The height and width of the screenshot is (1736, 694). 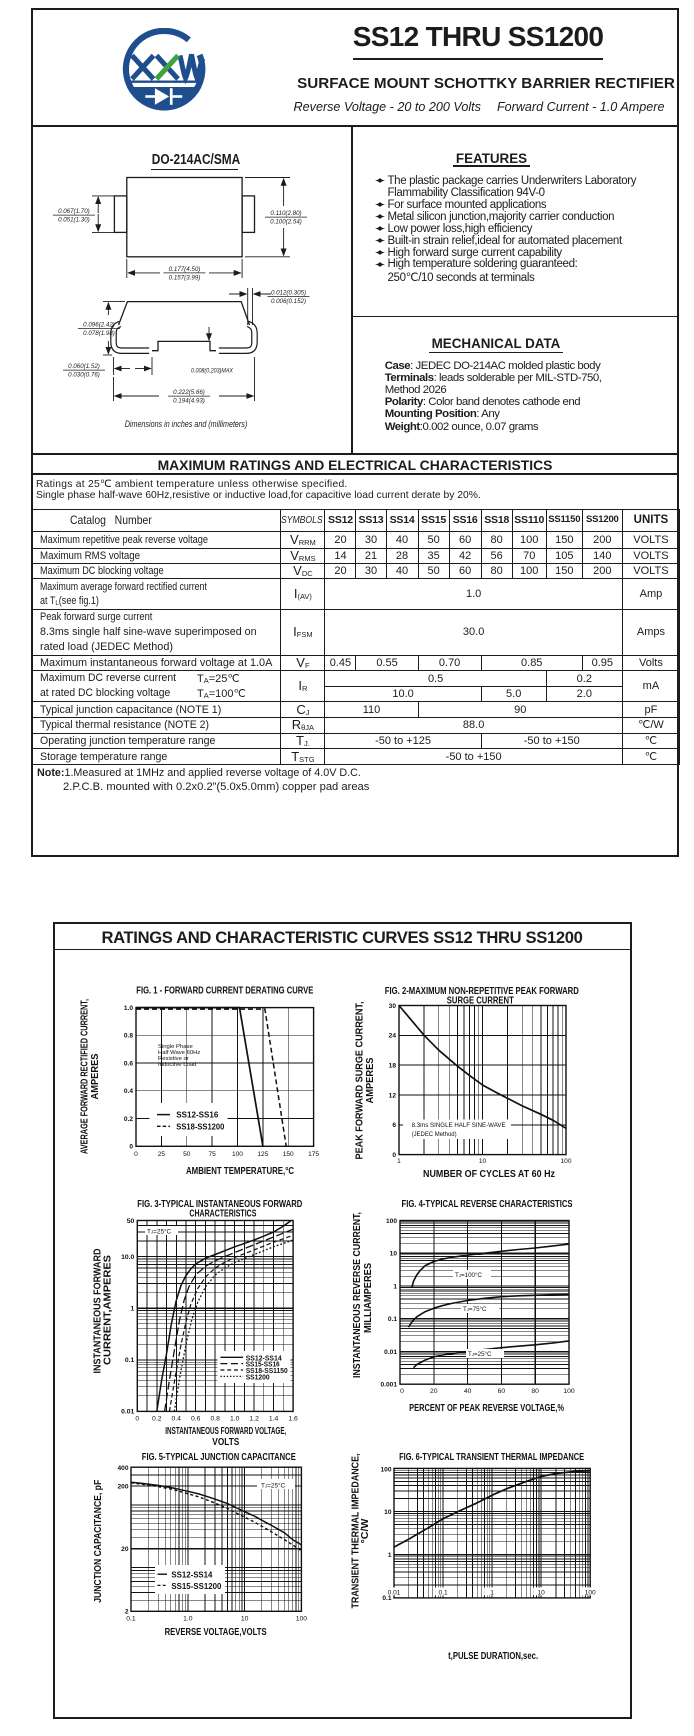 What do you see at coordinates (357, 1295) in the screenshot?
I see `svg-text: INSTANTANEOUS REVERSE CURRENT,` at bounding box center [357, 1295].